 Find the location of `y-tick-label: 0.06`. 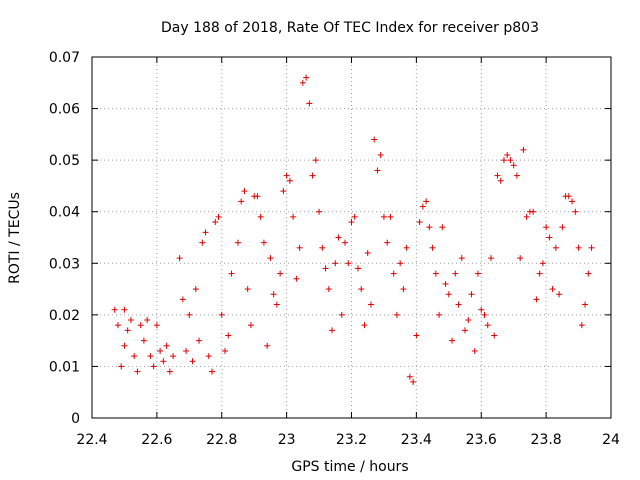

y-tick-label: 0.06 is located at coordinates (64, 110).